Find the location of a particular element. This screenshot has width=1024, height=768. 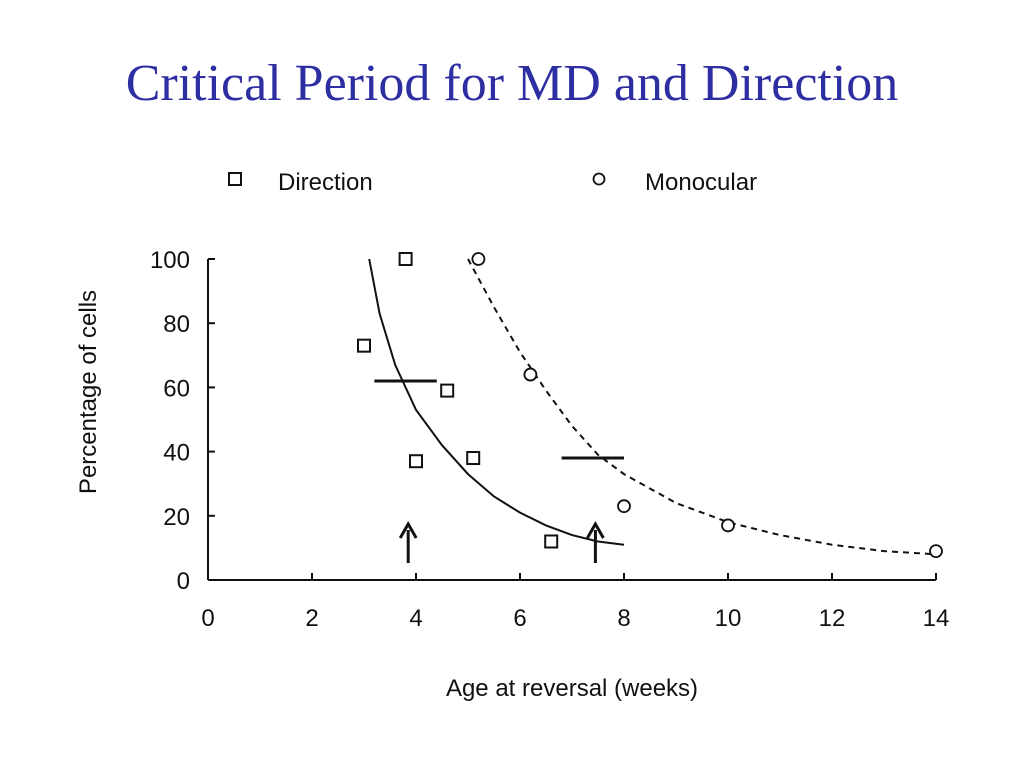

x-tick-label: 6 is located at coordinates (519, 618).